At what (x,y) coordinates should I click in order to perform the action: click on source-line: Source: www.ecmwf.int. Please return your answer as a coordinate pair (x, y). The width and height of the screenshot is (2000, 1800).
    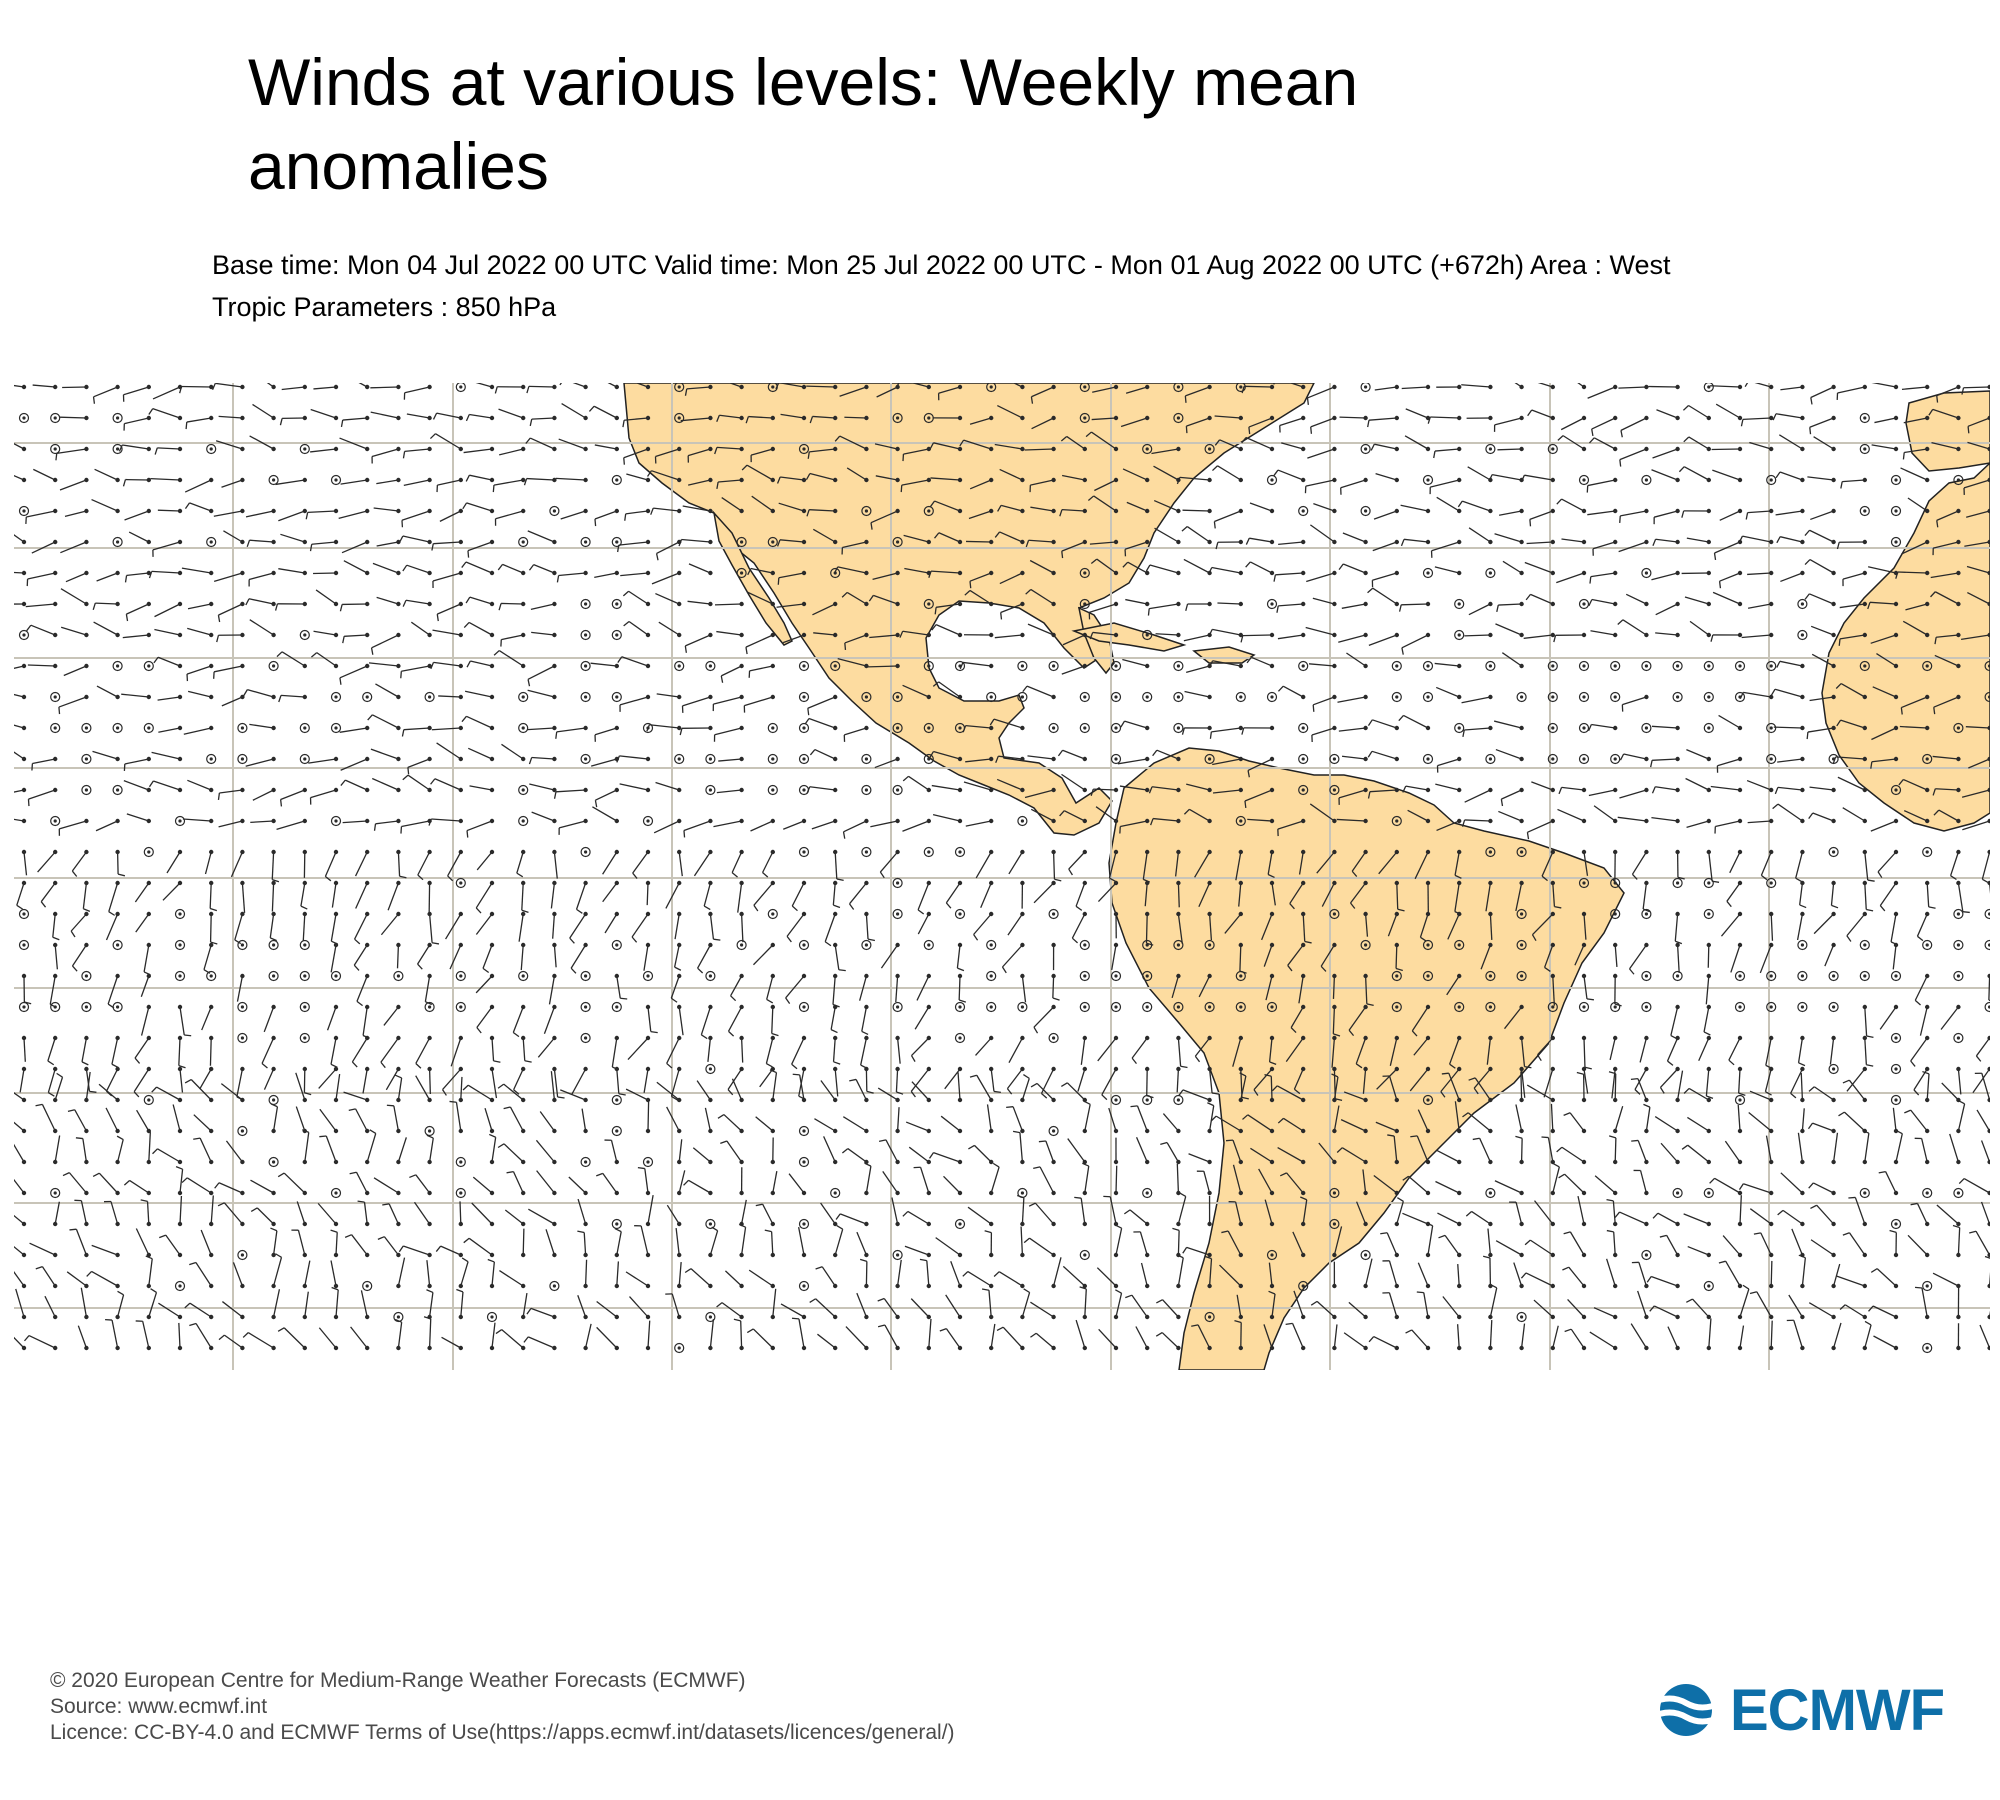
    Looking at the image, I should click on (159, 1706).